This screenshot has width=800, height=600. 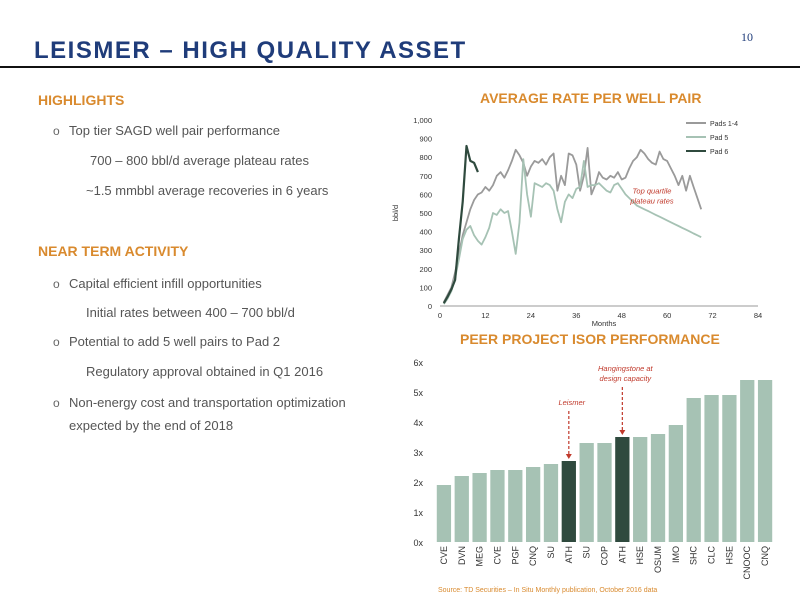 What do you see at coordinates (571, 402) in the screenshot?
I see `bar-annotation: Leismer` at bounding box center [571, 402].